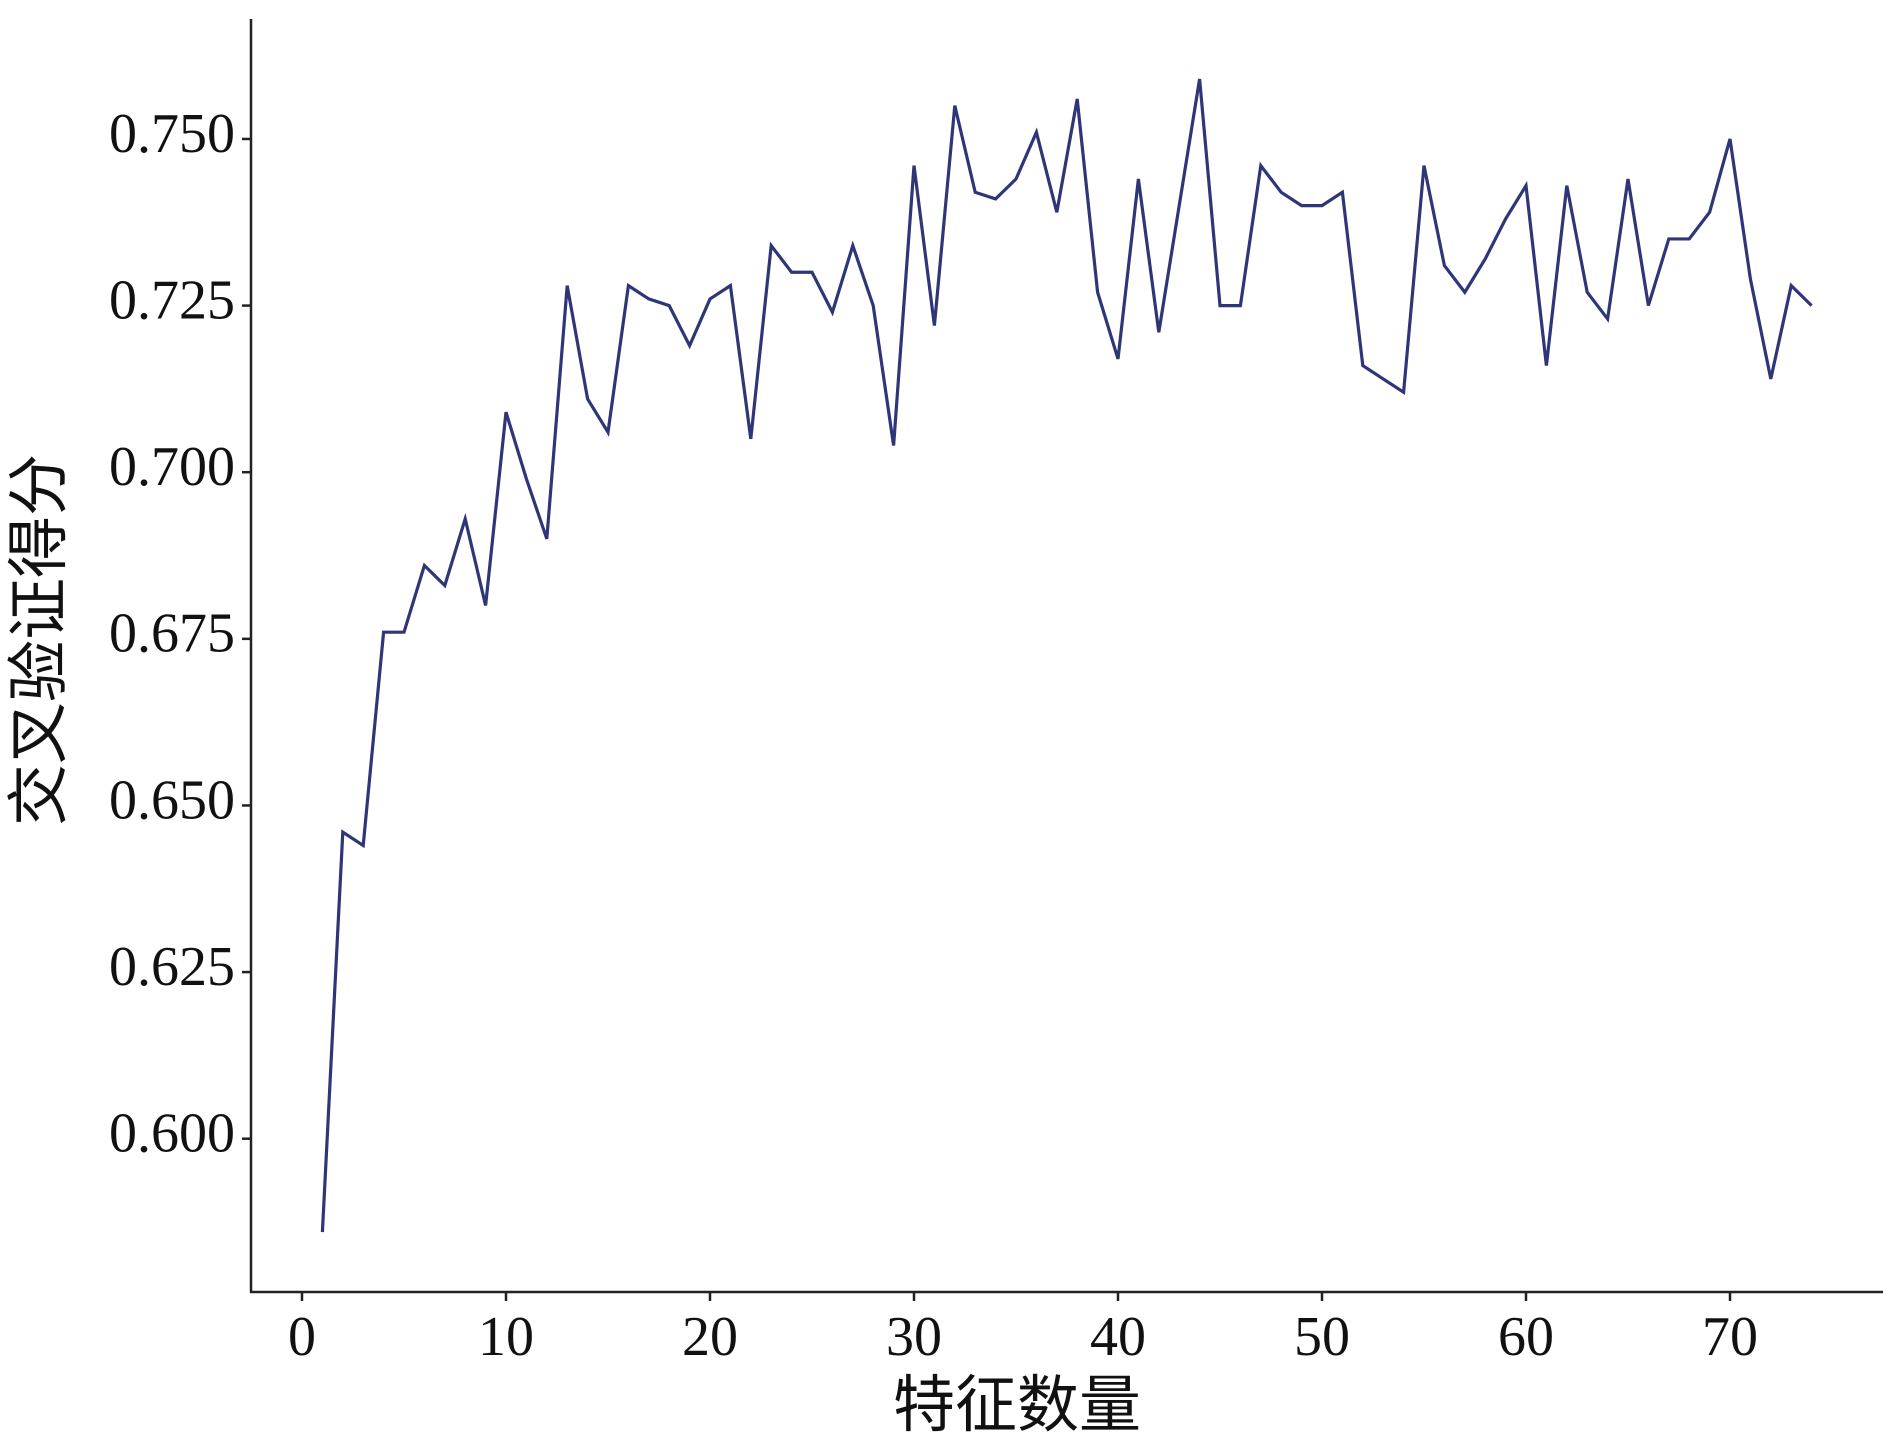  Describe the element at coordinates (302, 1337) in the screenshot. I see `x-tick-label: 0` at that location.